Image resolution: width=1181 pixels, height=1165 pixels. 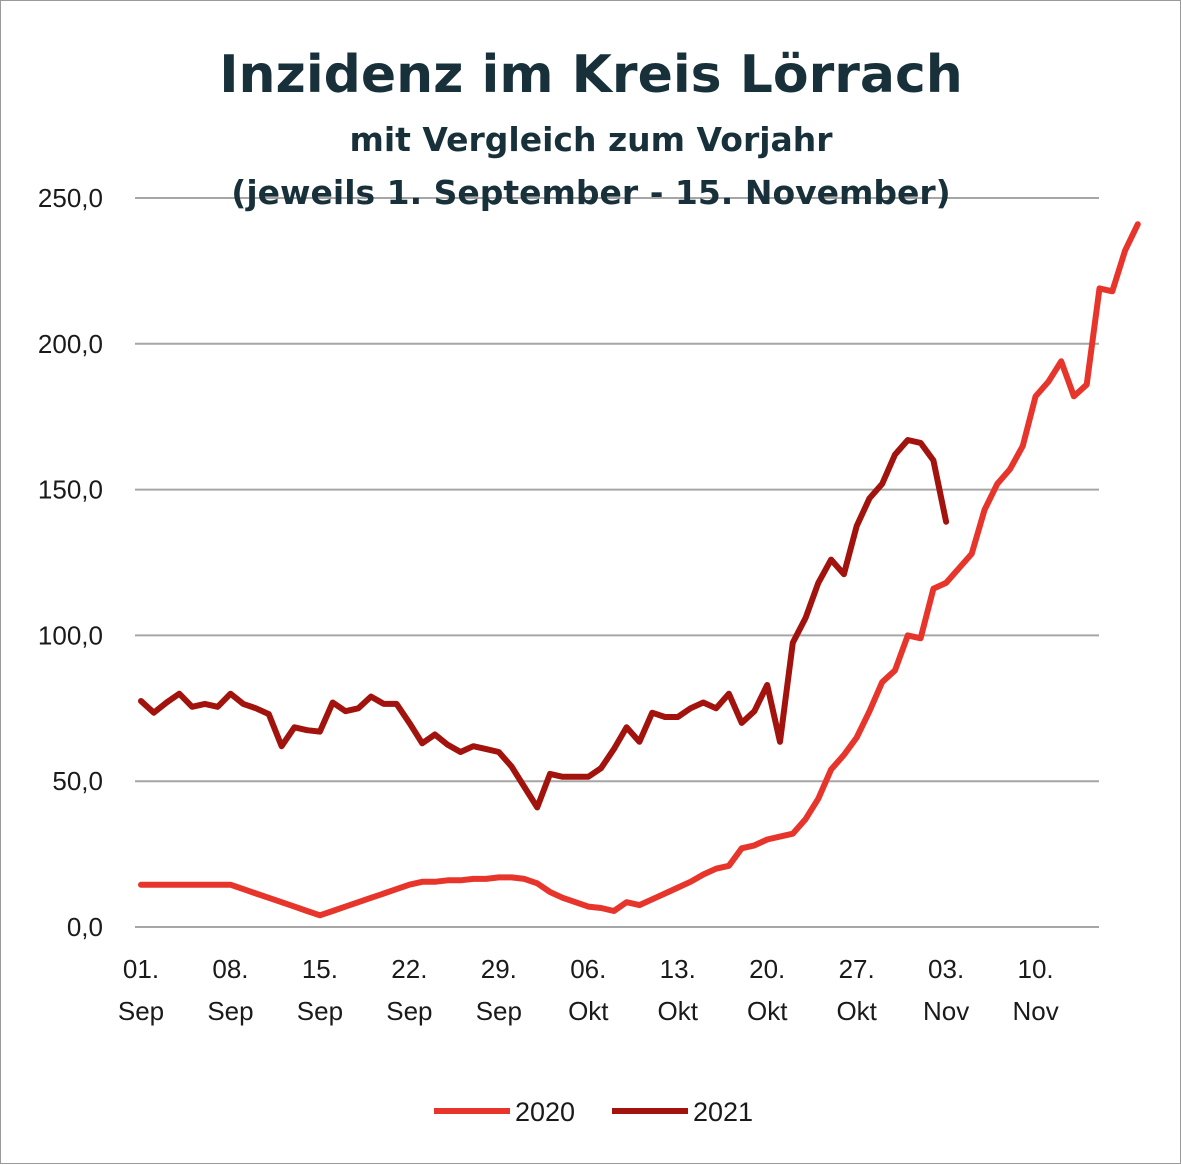 What do you see at coordinates (591, 192) in the screenshot?
I see `chart-subtitle-range: (jeweils 1. September - 15. November)` at bounding box center [591, 192].